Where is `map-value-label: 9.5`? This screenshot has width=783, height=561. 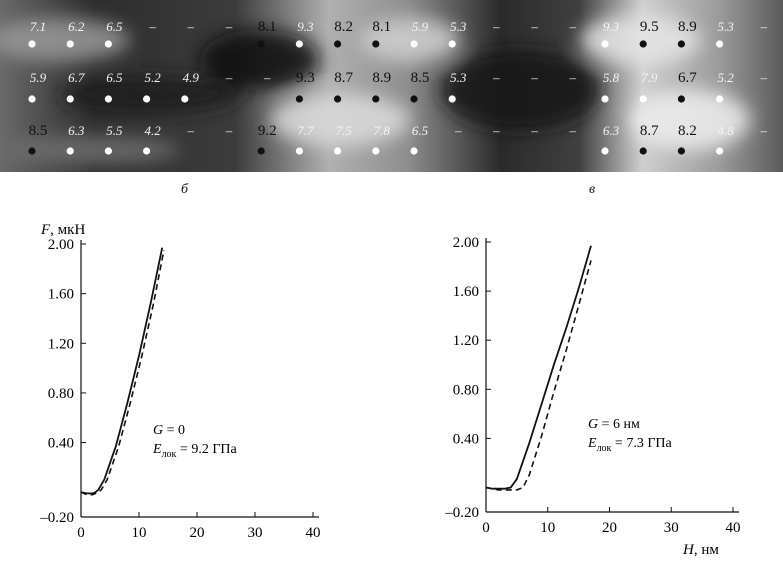 map-value-label: 9.5 is located at coordinates (649, 27).